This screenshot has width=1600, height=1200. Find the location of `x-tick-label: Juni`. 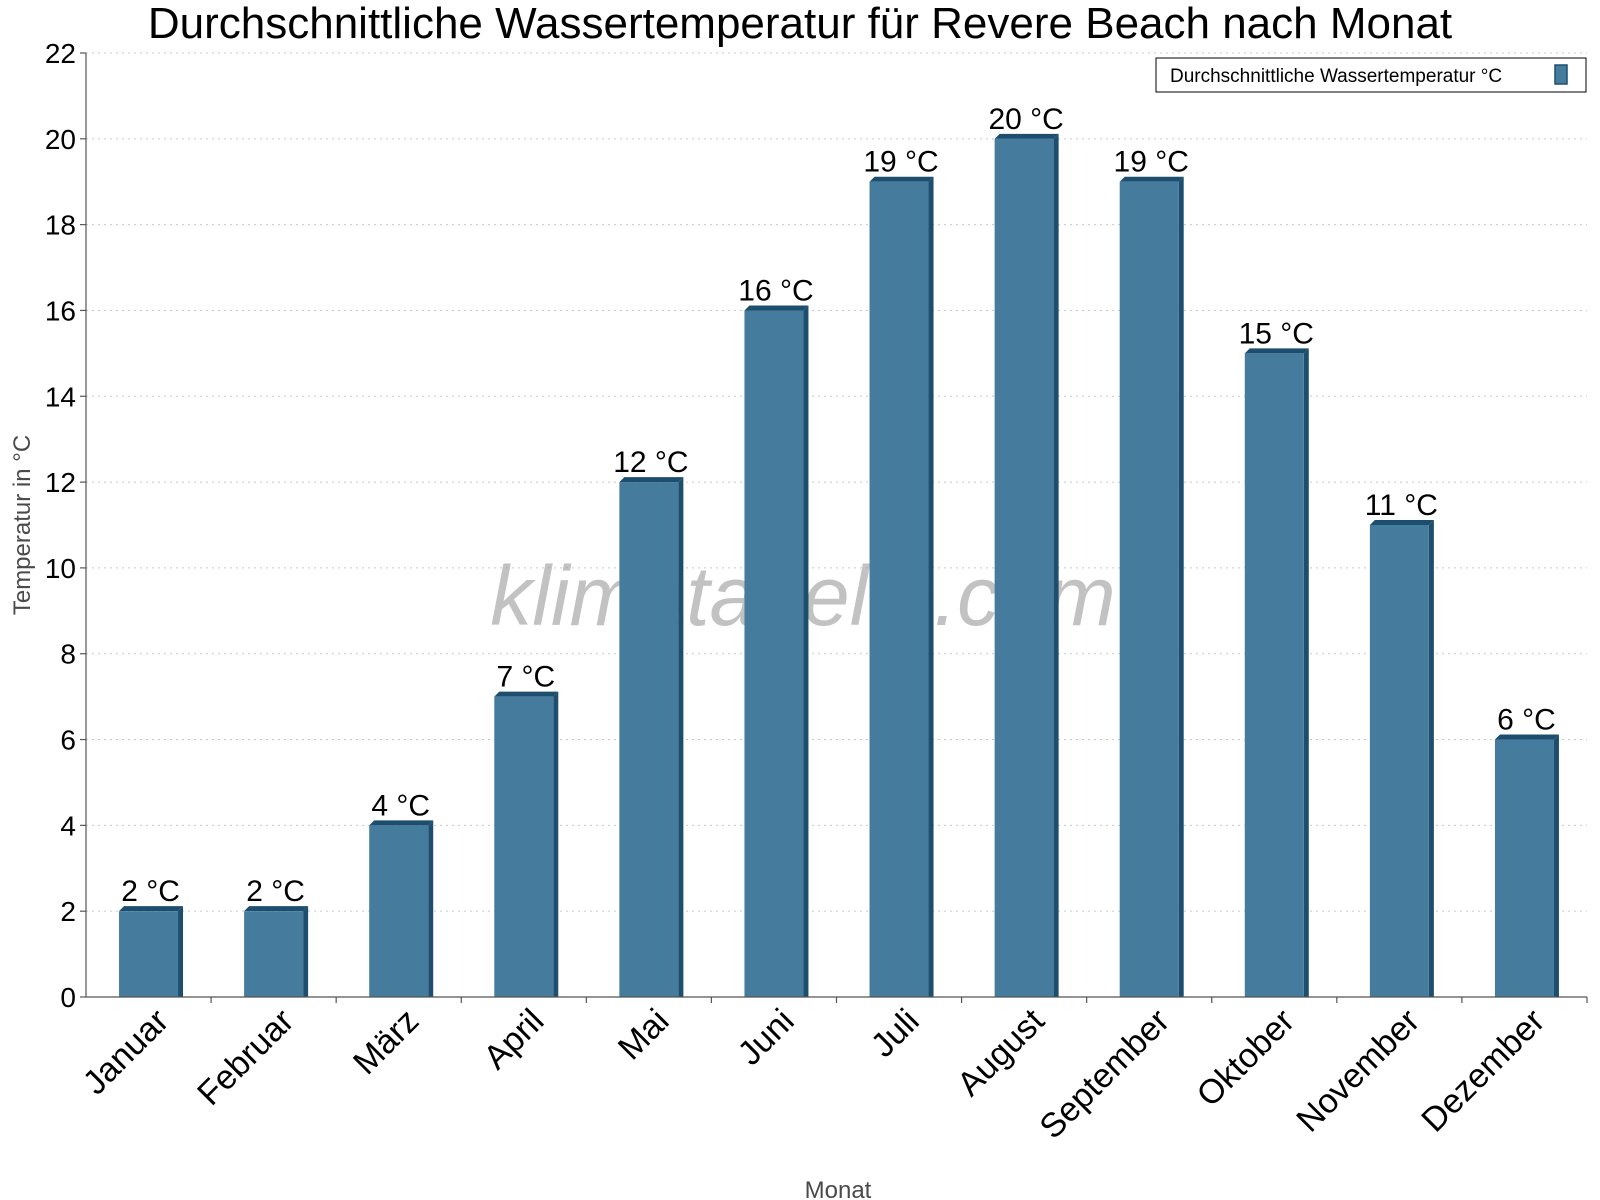

x-tick-label: Juni is located at coordinates (766, 1037).